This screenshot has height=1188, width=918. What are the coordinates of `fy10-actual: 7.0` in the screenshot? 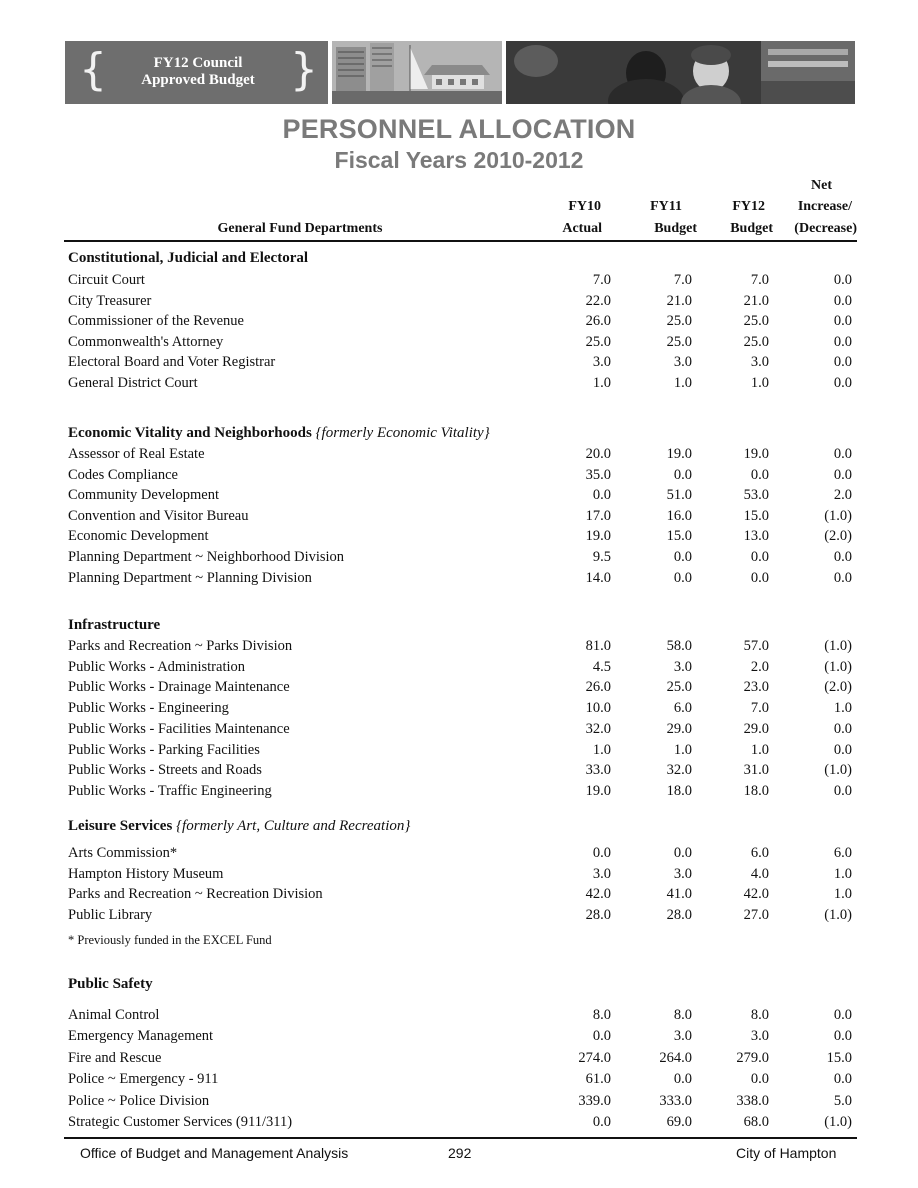 It's located at (601, 280).